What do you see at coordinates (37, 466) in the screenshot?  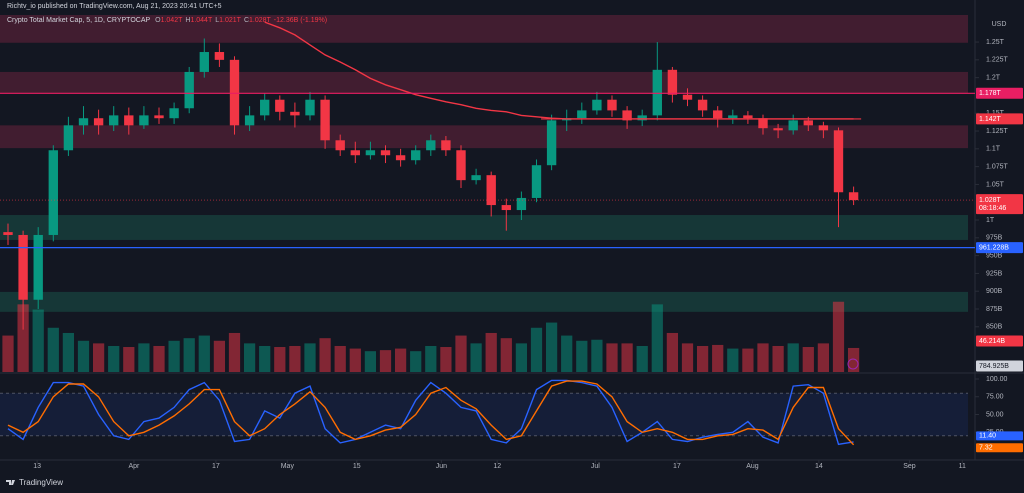 I see `x-tick-label: 13` at bounding box center [37, 466].